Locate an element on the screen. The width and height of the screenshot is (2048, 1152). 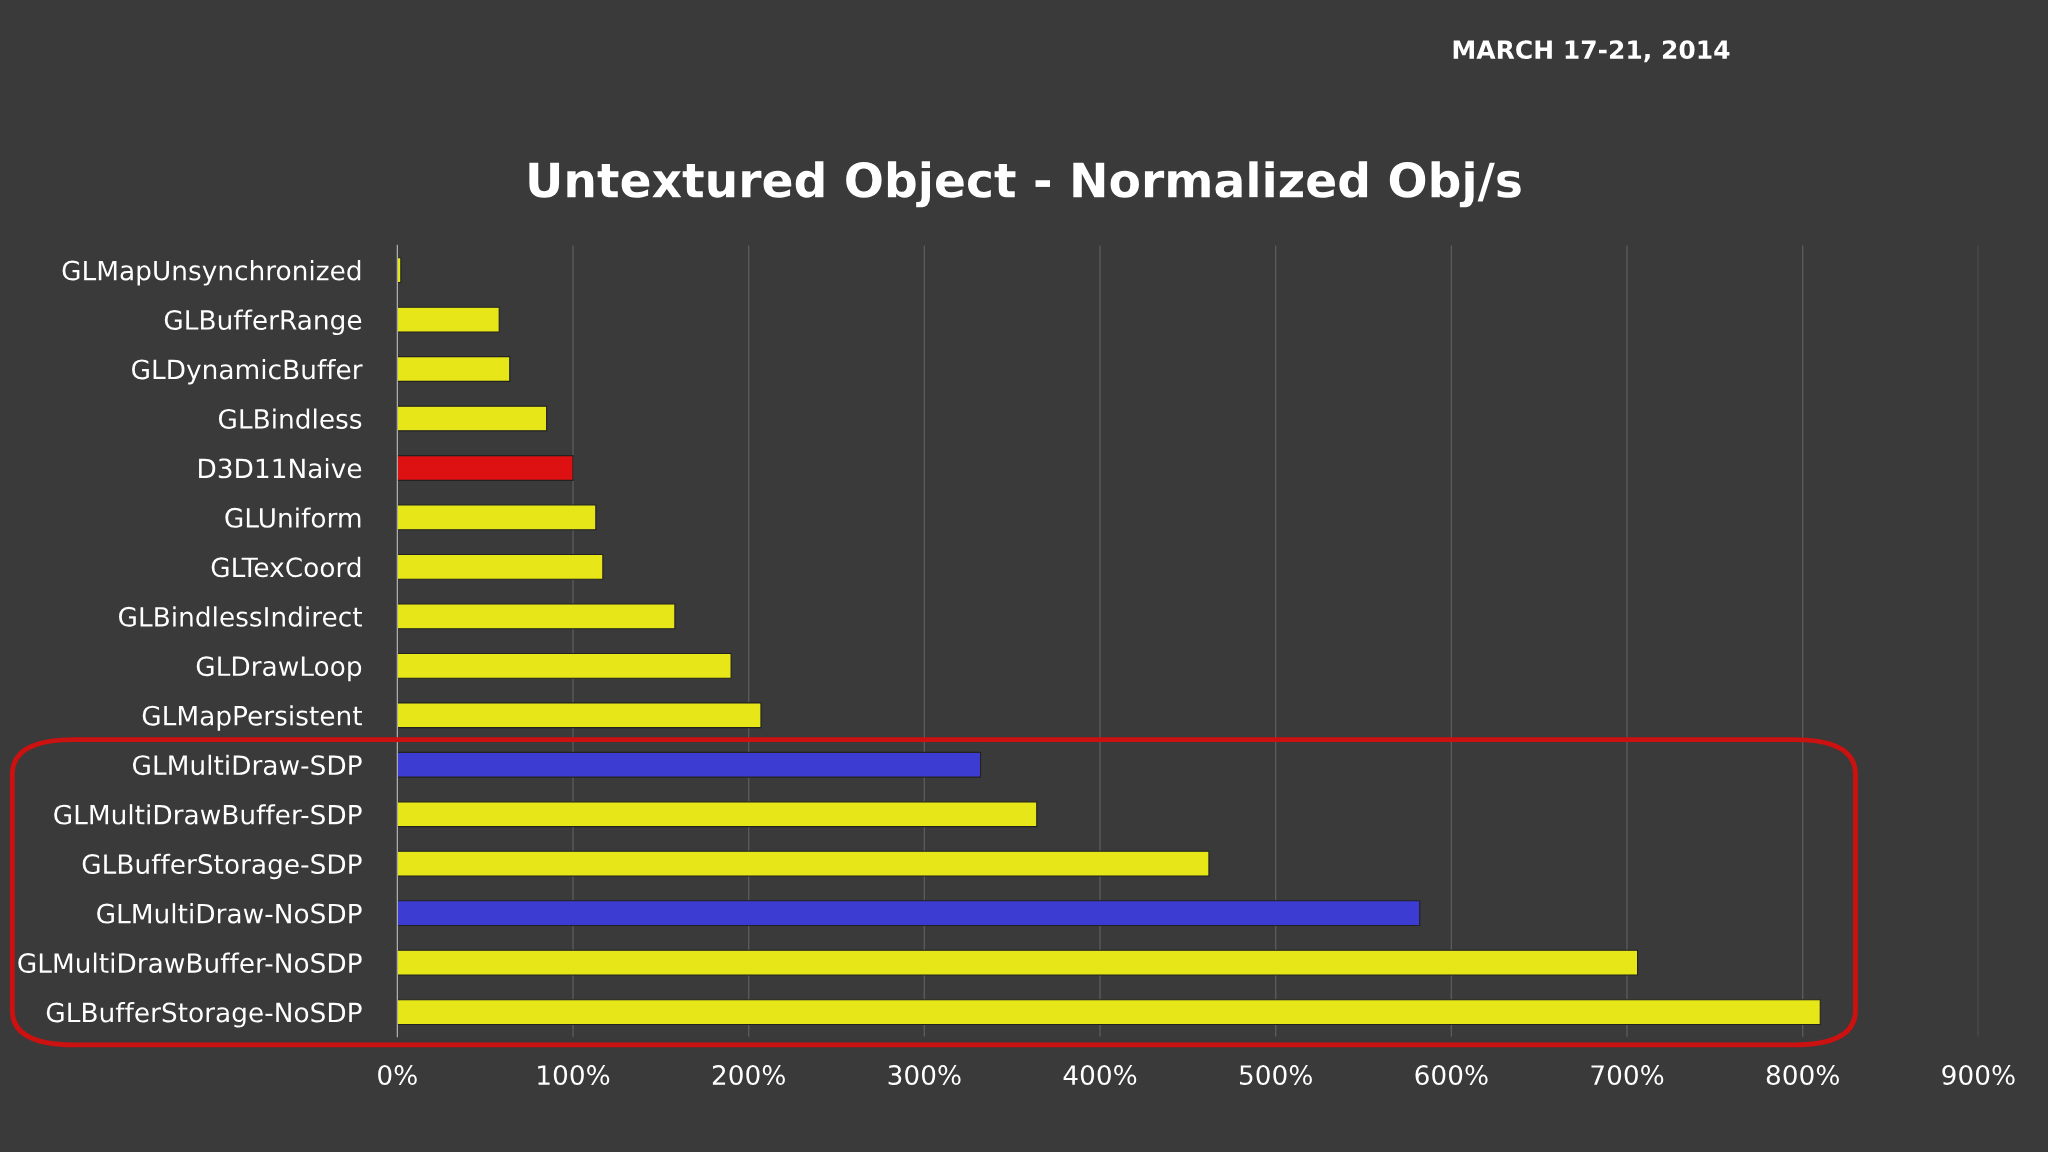
x-tick-label: 0% is located at coordinates (397, 1075).